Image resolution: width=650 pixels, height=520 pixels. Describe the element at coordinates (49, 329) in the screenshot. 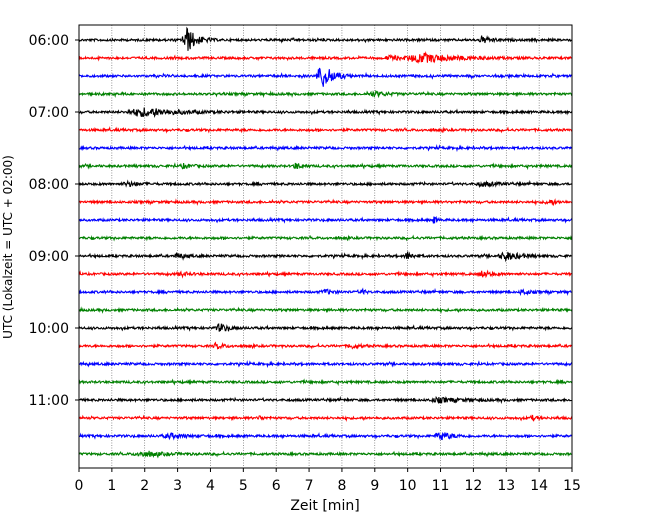

I see `y-tick-label: 10:00` at that location.